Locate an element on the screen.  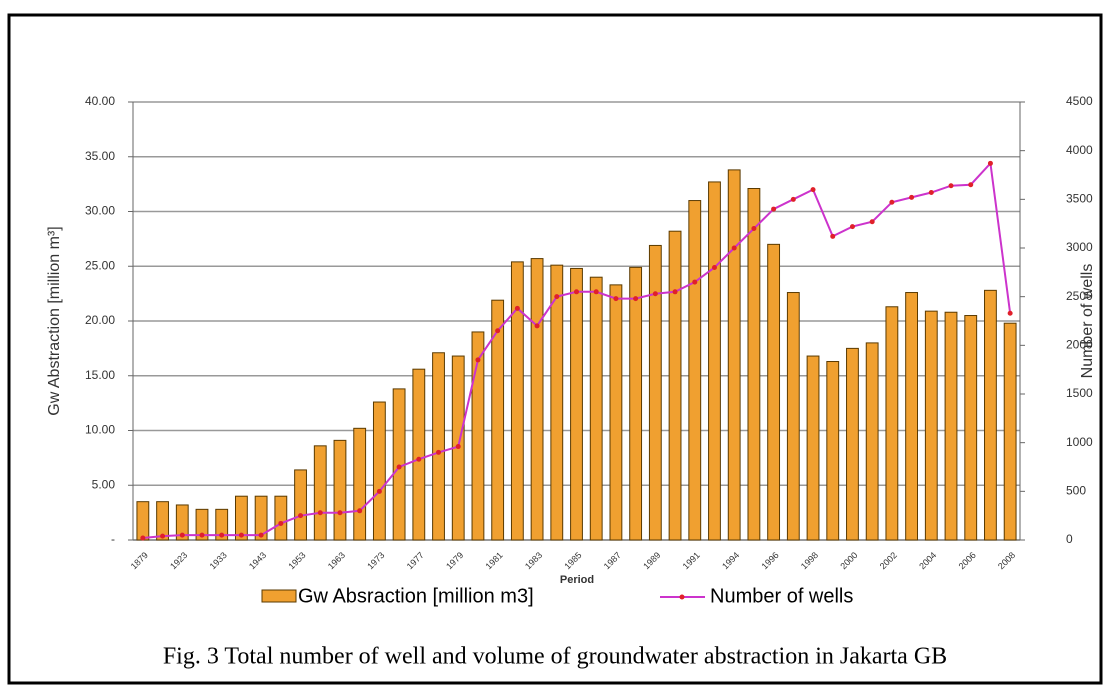
x-tick-label: 2008 is located at coordinates (1006, 560).